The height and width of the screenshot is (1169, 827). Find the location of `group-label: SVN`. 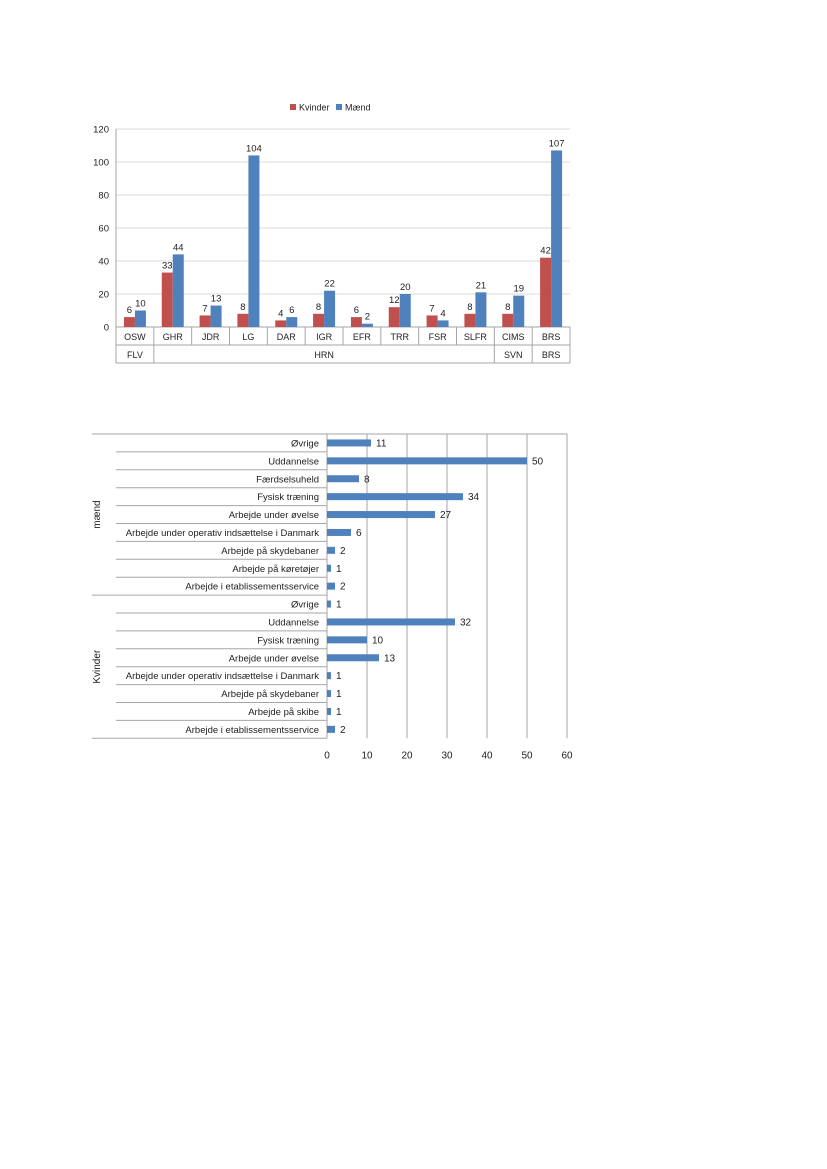

group-label: SVN is located at coordinates (513, 355).